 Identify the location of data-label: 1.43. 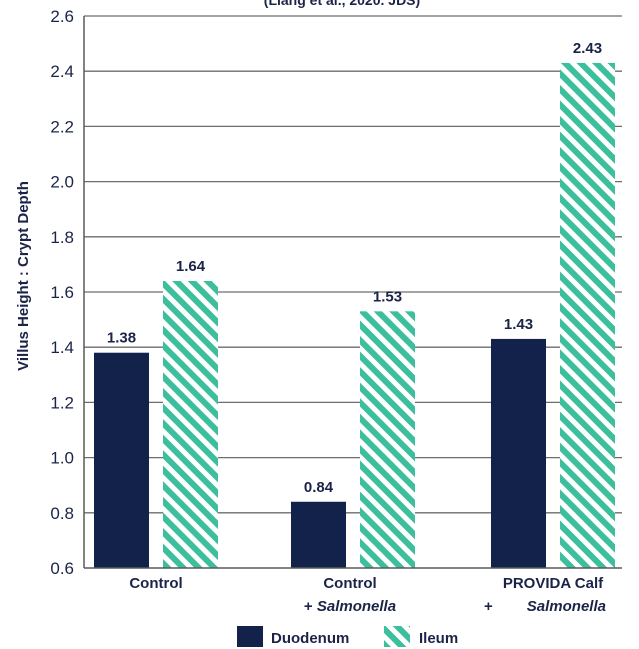
(518, 324).